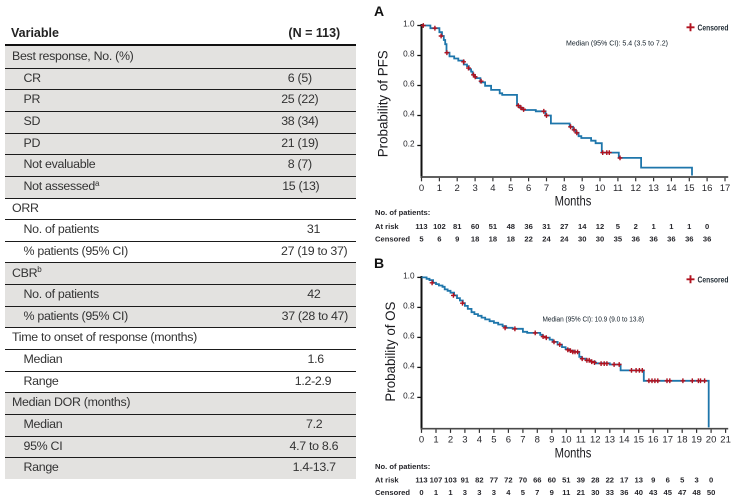  What do you see at coordinates (508, 480) in the screenshot?
I see `svg-text: 72` at bounding box center [508, 480].